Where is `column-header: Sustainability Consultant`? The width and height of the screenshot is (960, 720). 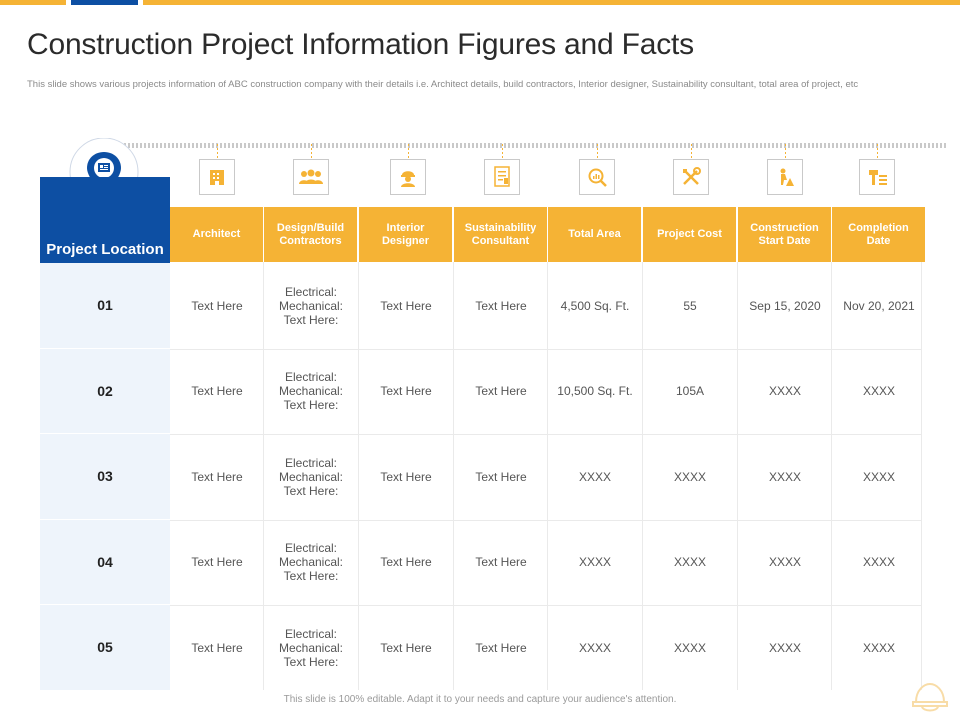 column-header: Sustainability Consultant is located at coordinates (500, 234).